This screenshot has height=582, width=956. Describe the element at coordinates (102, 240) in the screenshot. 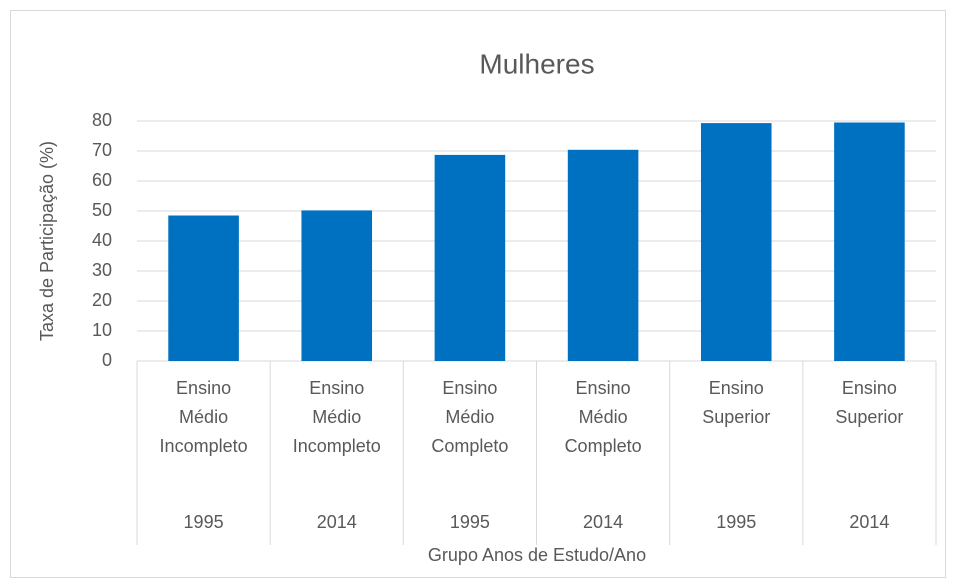

I see `y-tick-label: 40` at that location.